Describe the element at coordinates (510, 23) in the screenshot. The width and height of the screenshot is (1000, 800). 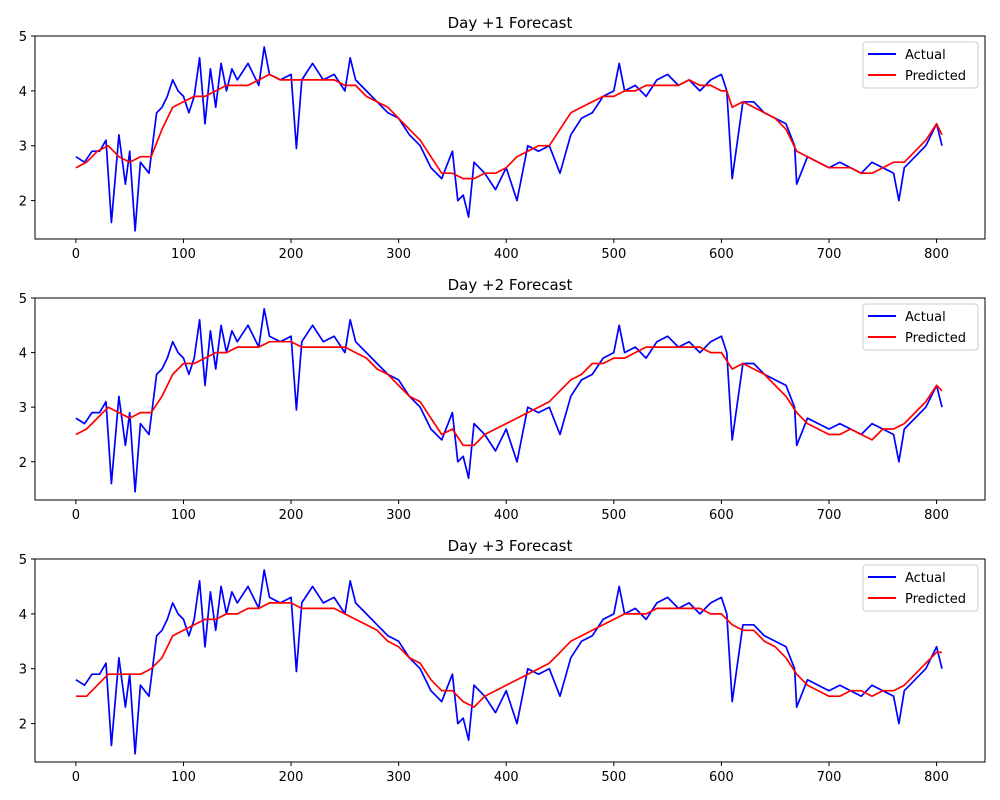
I see `chart-title: Day +1 Forecast` at that location.